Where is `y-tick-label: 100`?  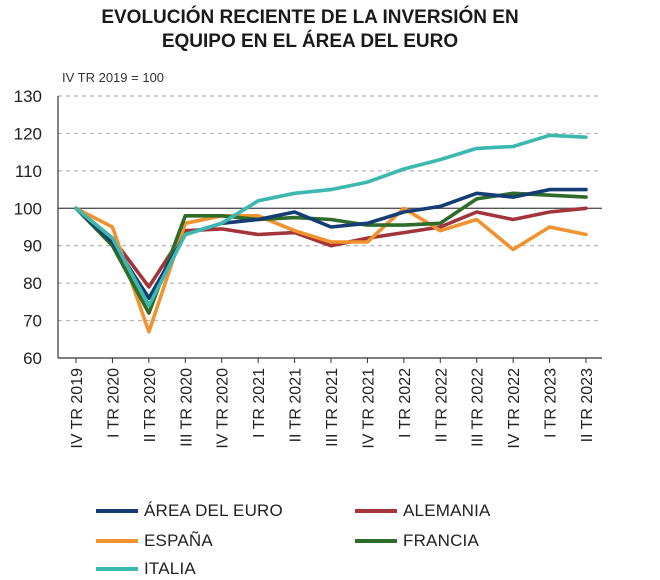
y-tick-label: 100 is located at coordinates (28, 208).